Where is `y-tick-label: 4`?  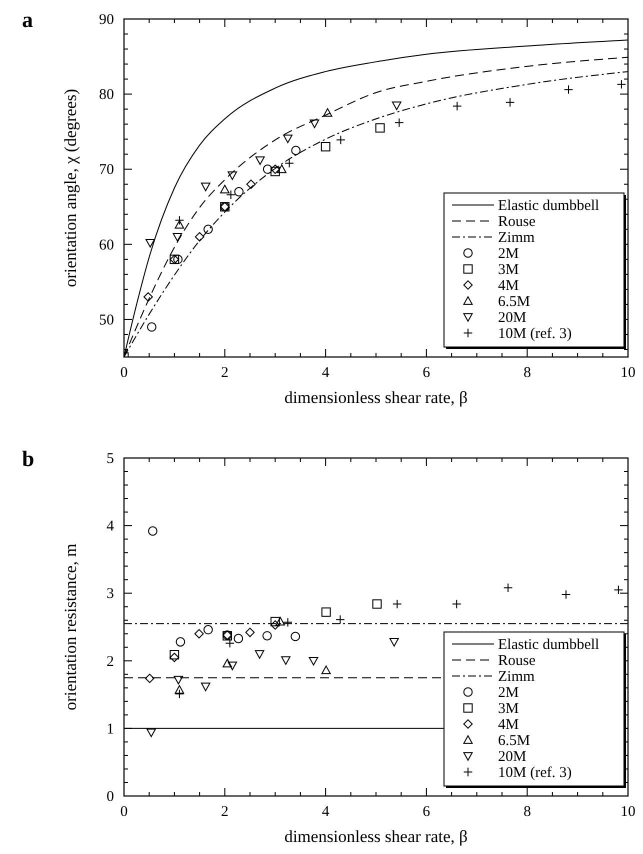
y-tick-label: 4 is located at coordinates (110, 526).